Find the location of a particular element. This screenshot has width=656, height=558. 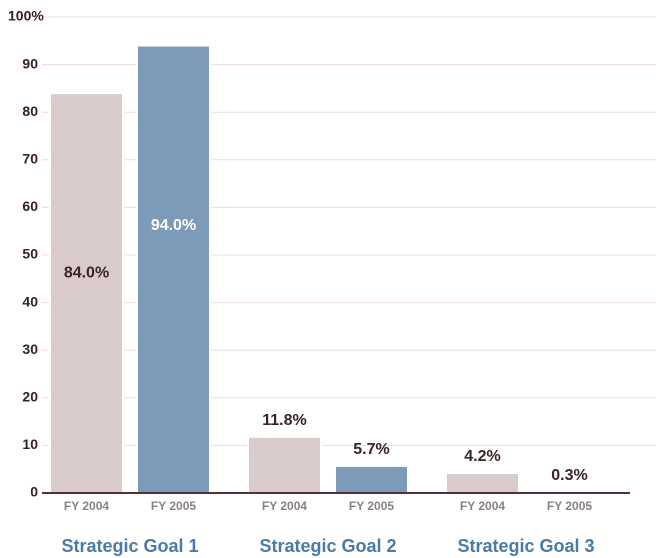

x-tick-label: Strategic Goal 2 is located at coordinates (327, 546).